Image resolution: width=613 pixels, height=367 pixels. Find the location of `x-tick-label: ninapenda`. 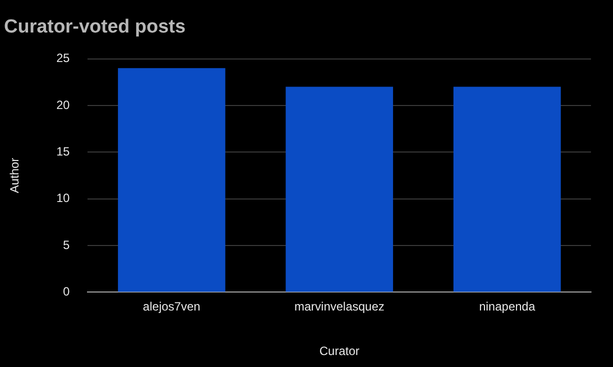

x-tick-label: ninapenda is located at coordinates (507, 307).